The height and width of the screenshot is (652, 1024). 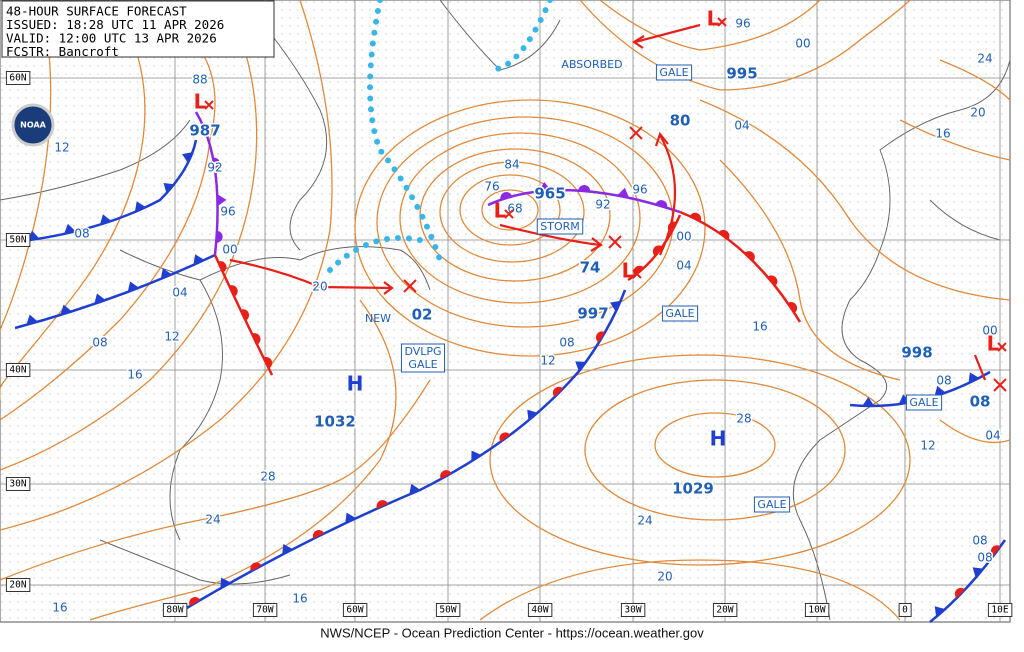 I want to click on longitude-label: 0, so click(x=905, y=610).